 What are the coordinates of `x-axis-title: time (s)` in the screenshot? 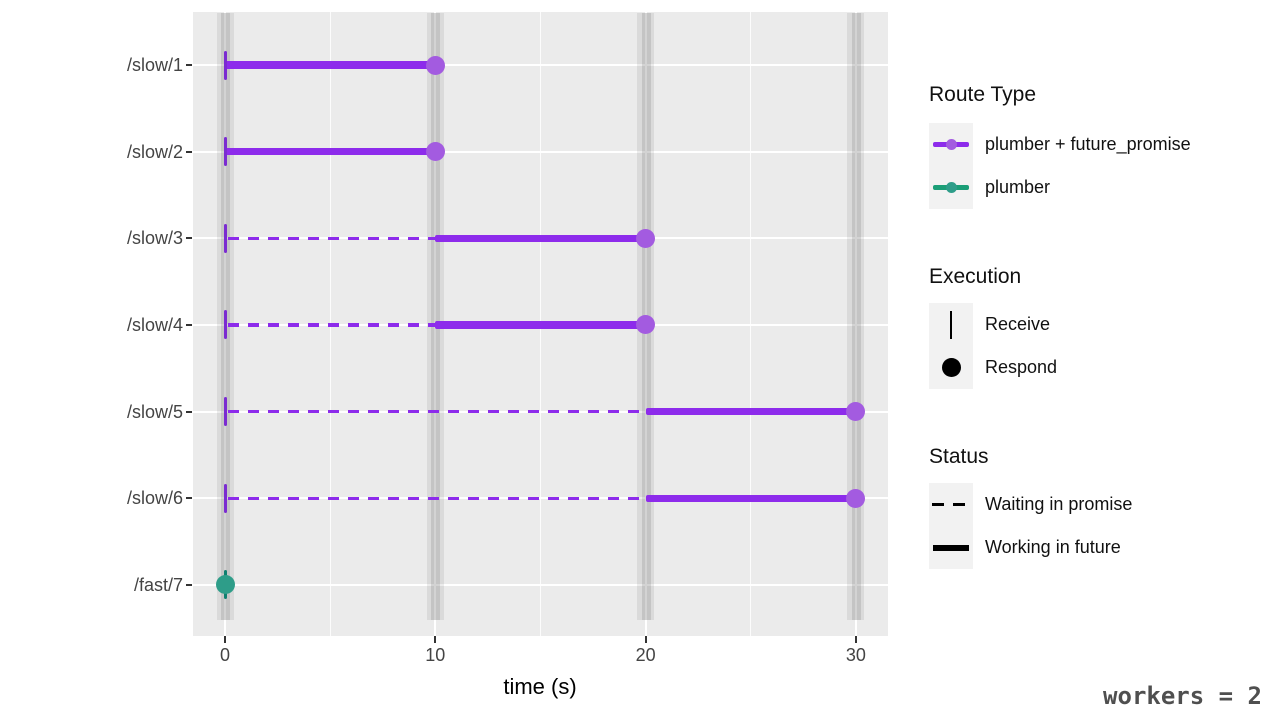 It's located at (540, 686).